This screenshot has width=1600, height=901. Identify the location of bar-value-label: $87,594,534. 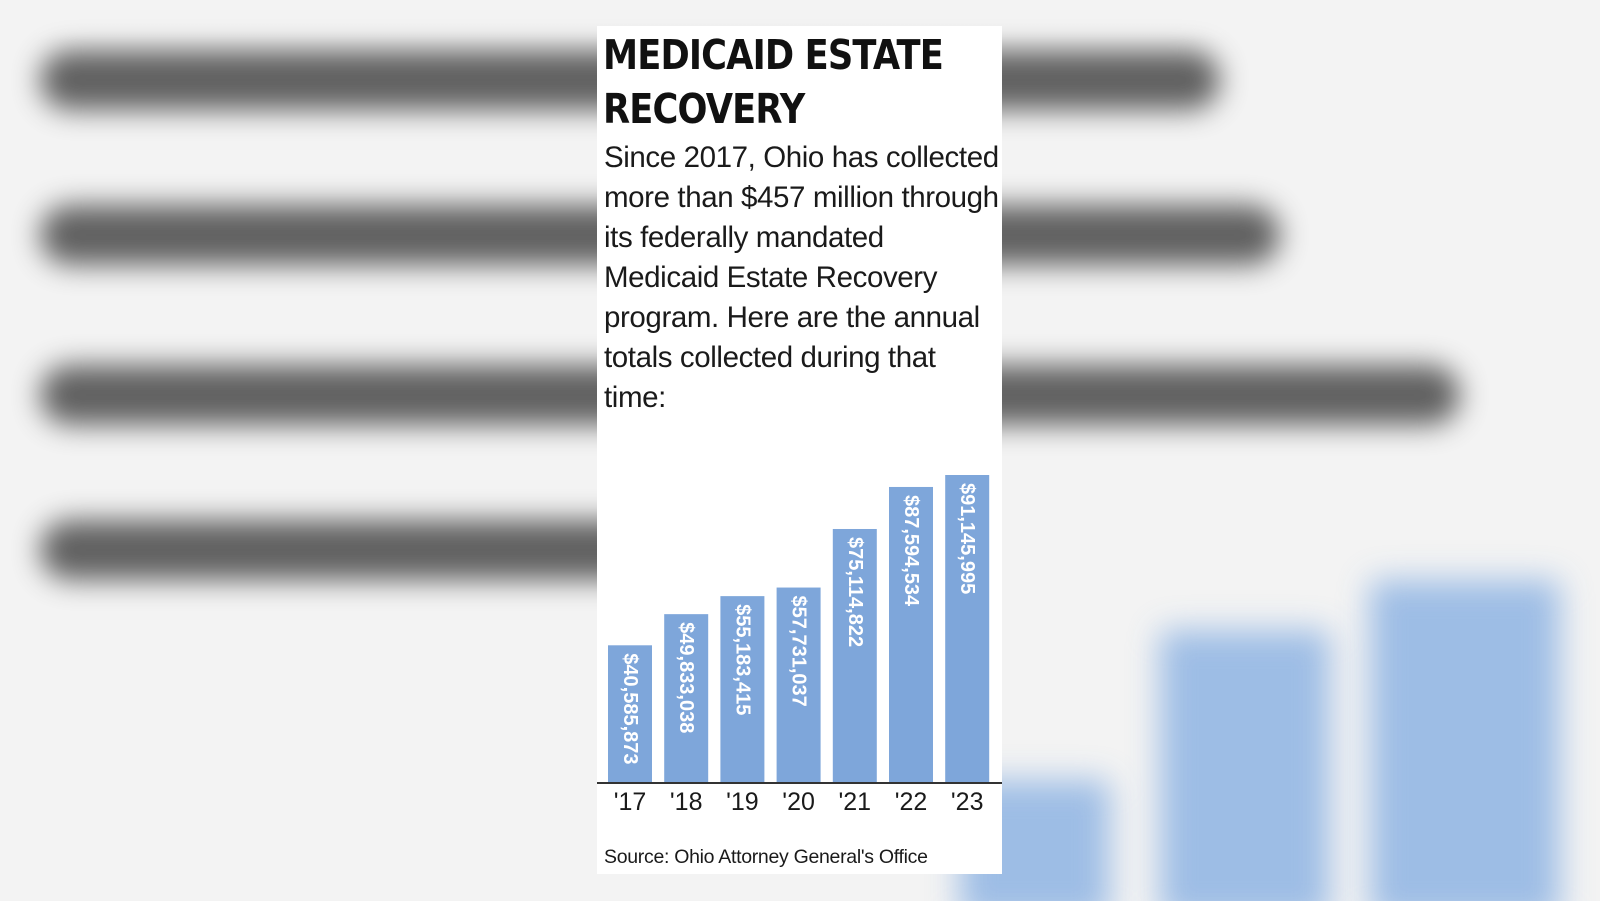
(911, 551).